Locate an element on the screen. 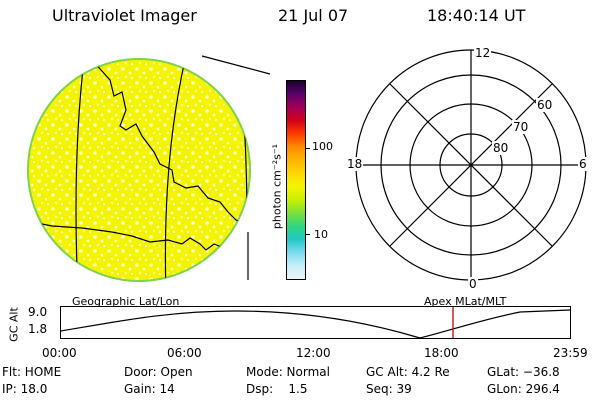 The width and height of the screenshot is (600, 400). colorbar-tick-10: 10 is located at coordinates (321, 234).